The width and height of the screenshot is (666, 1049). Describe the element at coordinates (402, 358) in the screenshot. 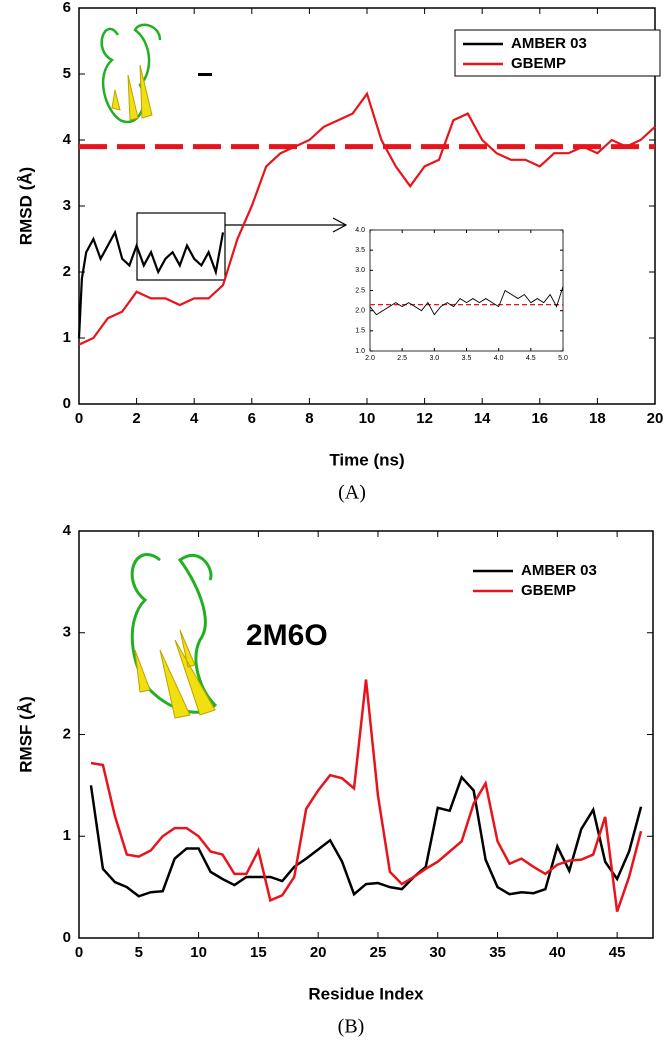

I see `x-tick-label: 2.5` at that location.